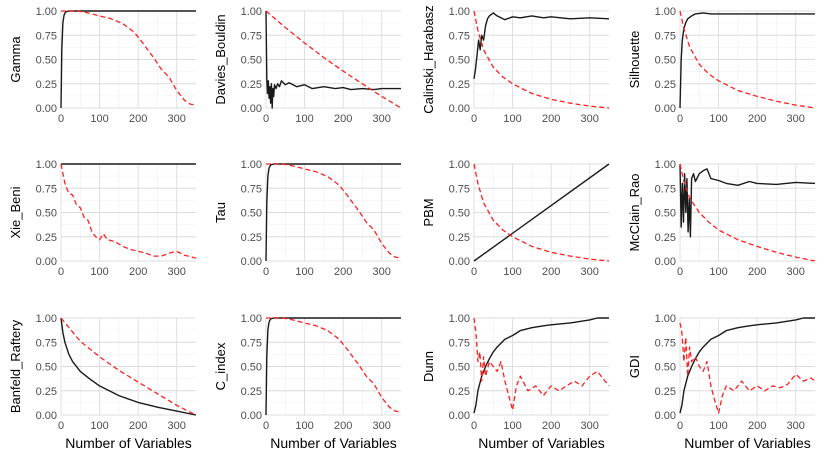 The image size is (830, 461). I want to click on y-axis-label: PBM, so click(428, 212).